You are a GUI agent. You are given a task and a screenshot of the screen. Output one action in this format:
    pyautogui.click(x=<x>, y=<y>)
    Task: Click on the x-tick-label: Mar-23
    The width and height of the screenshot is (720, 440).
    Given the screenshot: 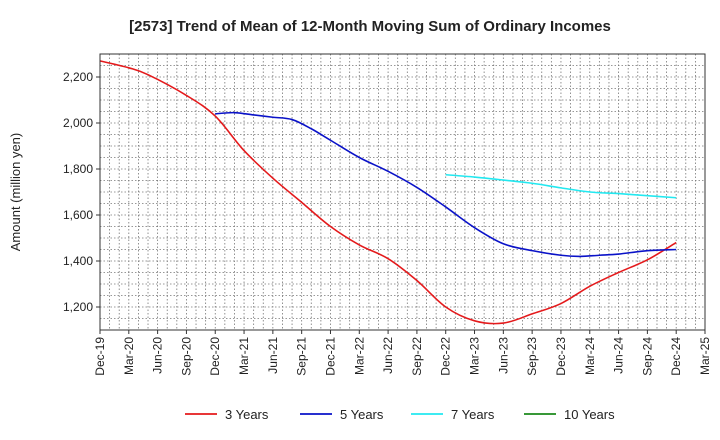 What is the action you would take?
    pyautogui.click(x=475, y=356)
    